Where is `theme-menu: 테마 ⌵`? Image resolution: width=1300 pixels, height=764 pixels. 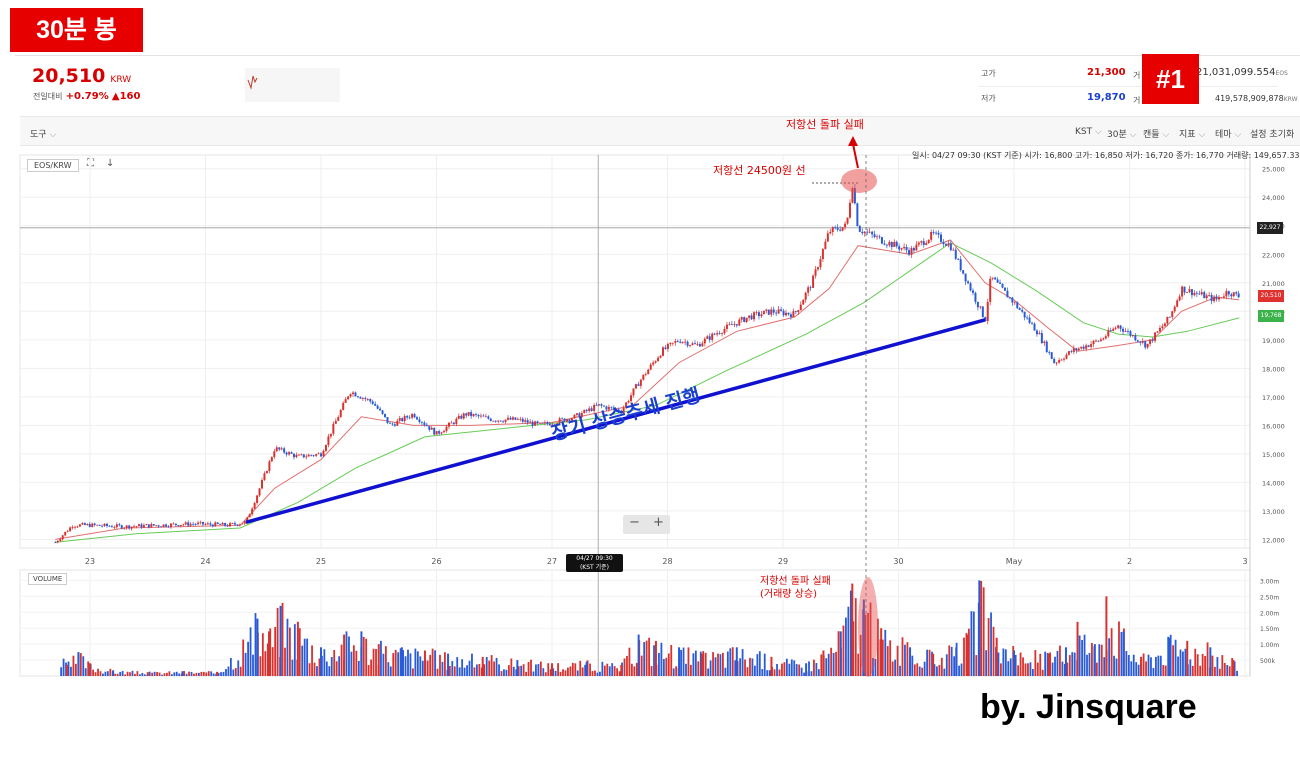
theme-menu: 테마 ⌵ is located at coordinates (1228, 133).